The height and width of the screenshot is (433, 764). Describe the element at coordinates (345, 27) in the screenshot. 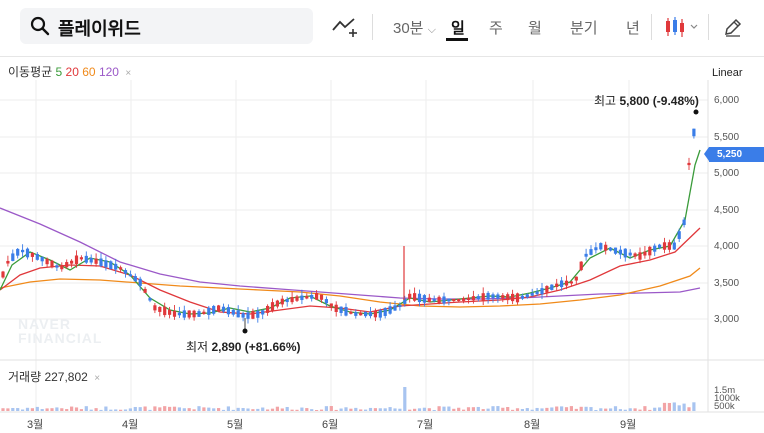

I see `drawing-tool-icon` at that location.